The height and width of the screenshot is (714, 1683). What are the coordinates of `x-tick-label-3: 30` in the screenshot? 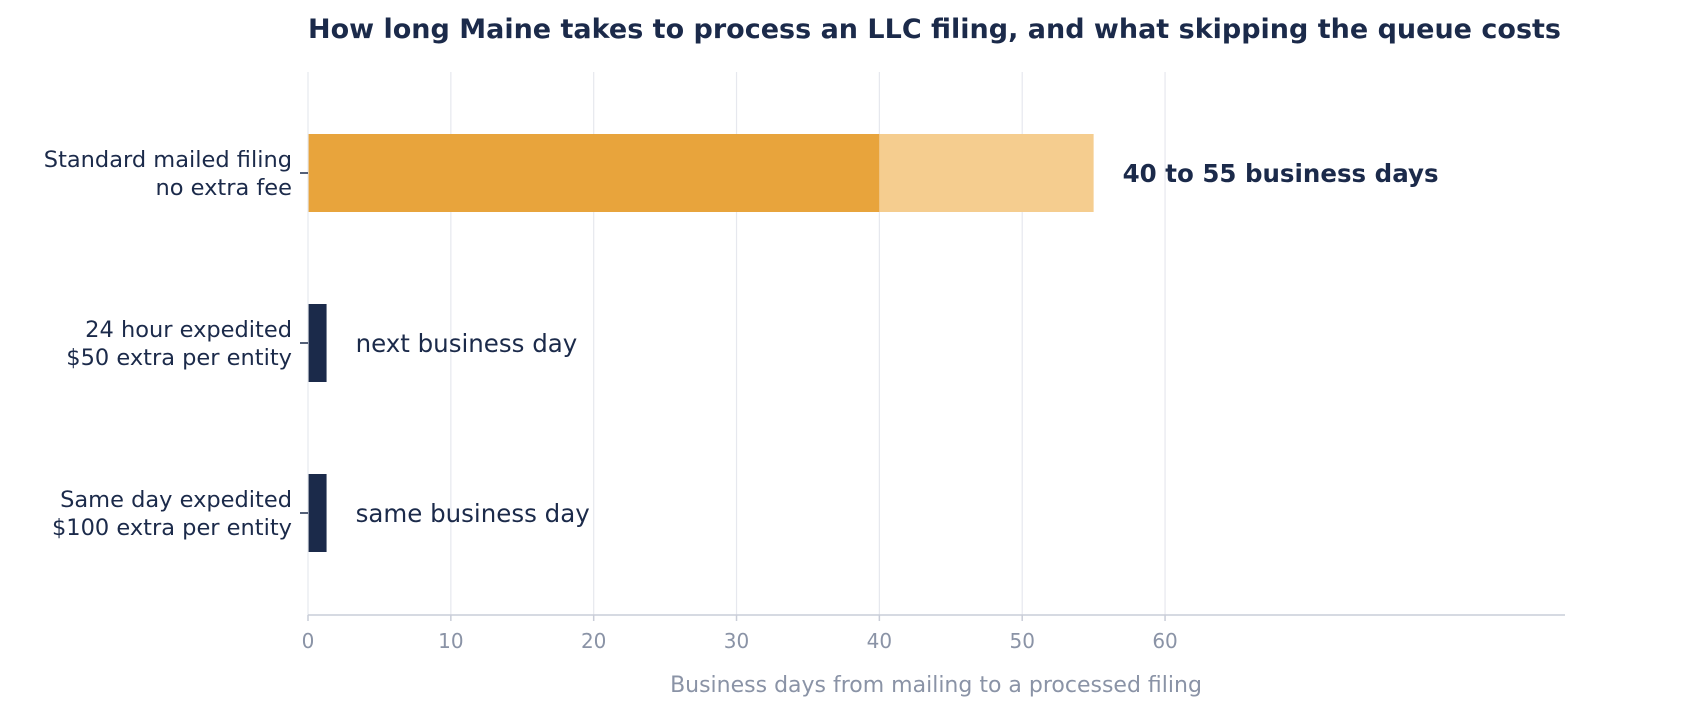 It's located at (736, 641).